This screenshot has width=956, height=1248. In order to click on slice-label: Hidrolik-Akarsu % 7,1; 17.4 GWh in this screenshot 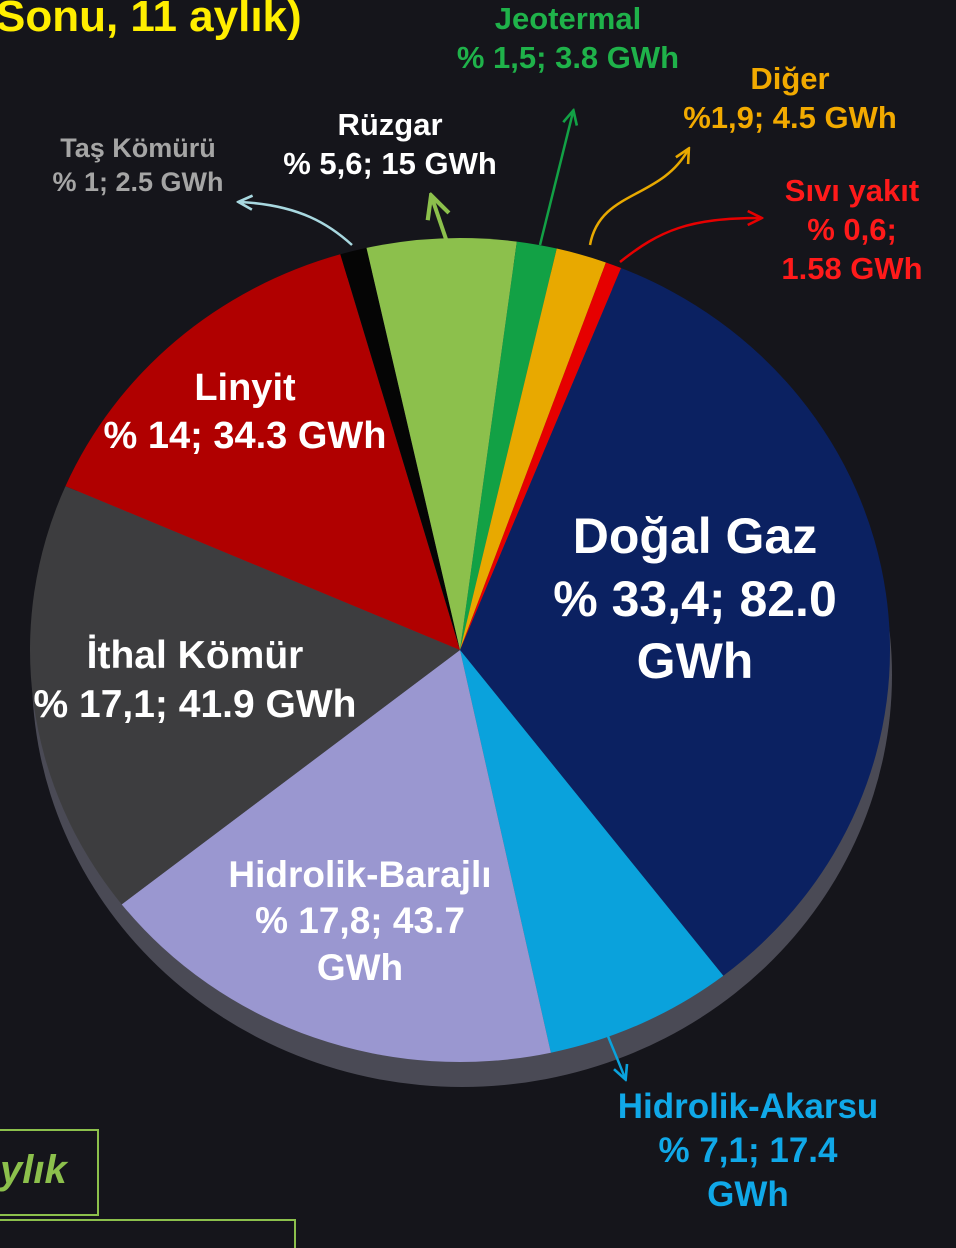, I will do `click(748, 1150)`.